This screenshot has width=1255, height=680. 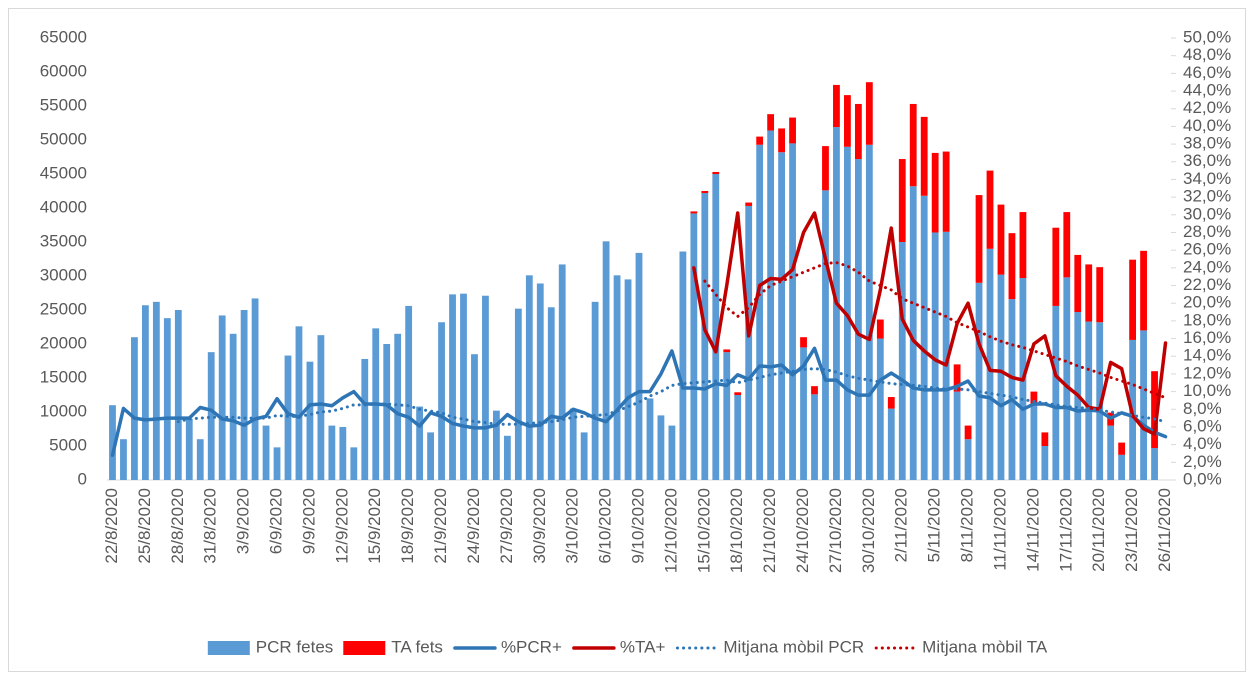 I want to click on x-tick-label: 27/9/2020, so click(x=506, y=526).